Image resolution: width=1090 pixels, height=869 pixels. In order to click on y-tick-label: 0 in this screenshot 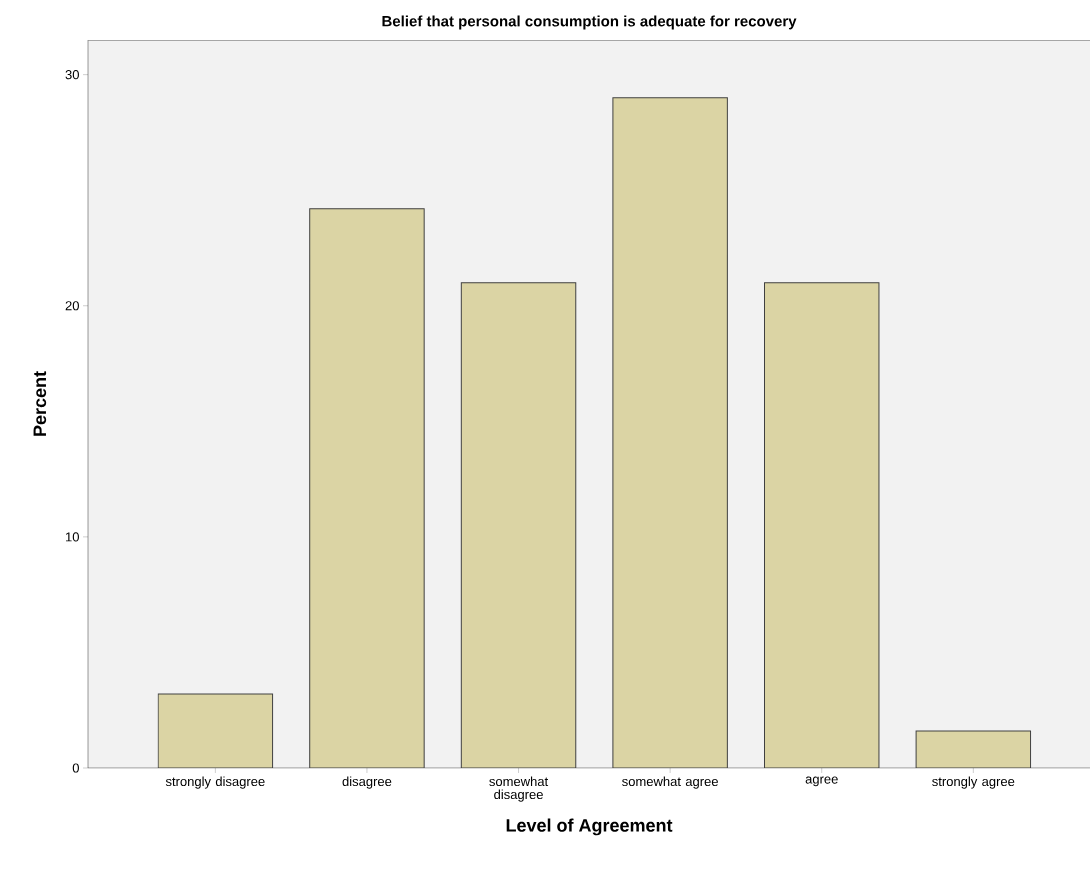, I will do `click(75, 768)`.